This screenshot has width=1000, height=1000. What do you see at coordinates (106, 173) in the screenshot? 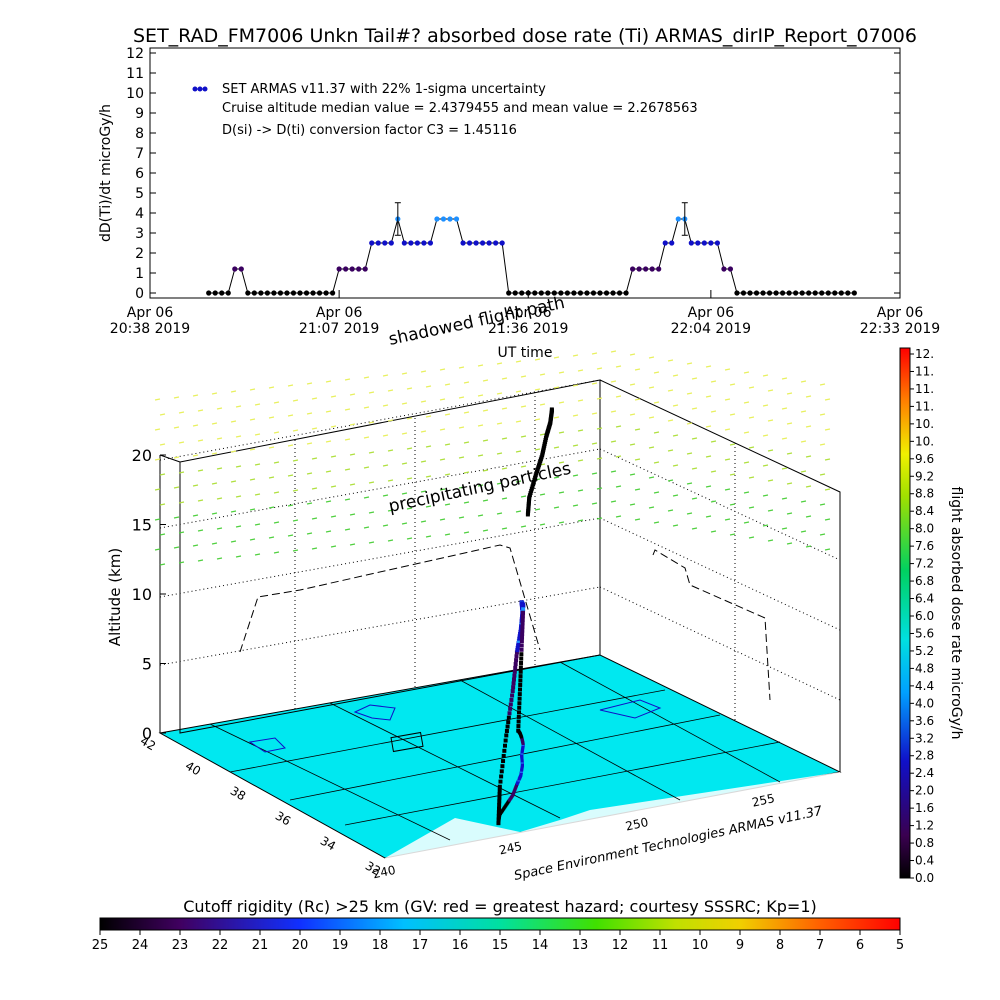
I see `top-y-axis-label: dD(Ti)/dt microGy/h` at bounding box center [106, 173].